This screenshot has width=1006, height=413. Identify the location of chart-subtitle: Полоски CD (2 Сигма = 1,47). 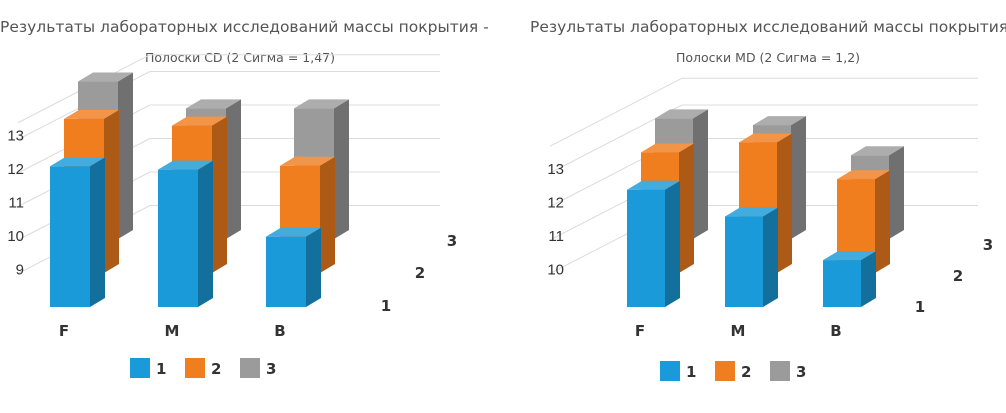
(240, 57).